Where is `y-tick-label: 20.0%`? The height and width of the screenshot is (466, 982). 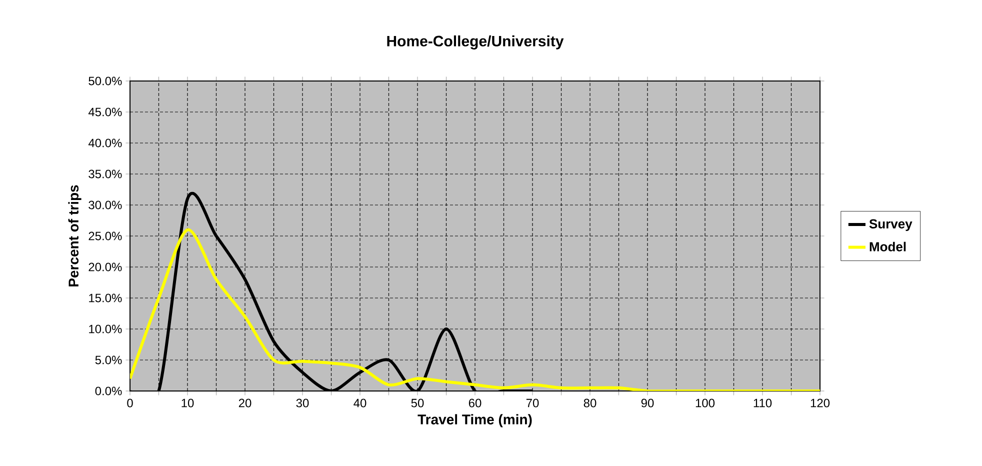 y-tick-label: 20.0% is located at coordinates (105, 267).